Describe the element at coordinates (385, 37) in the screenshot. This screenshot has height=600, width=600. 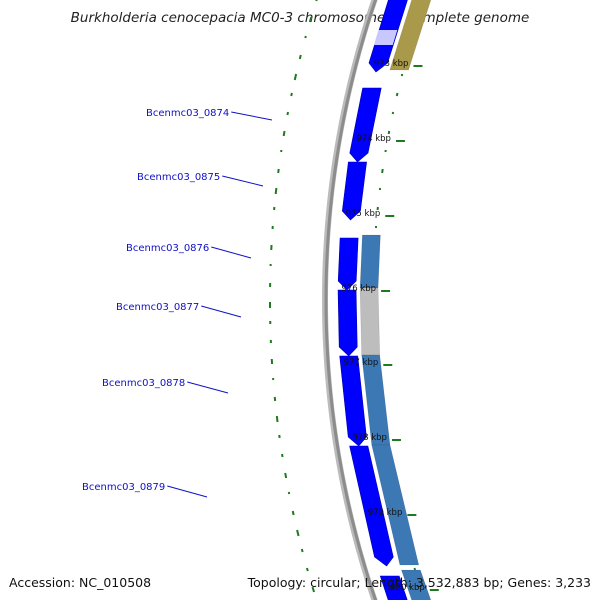
I see `cds-arrow-highlight` at that location.